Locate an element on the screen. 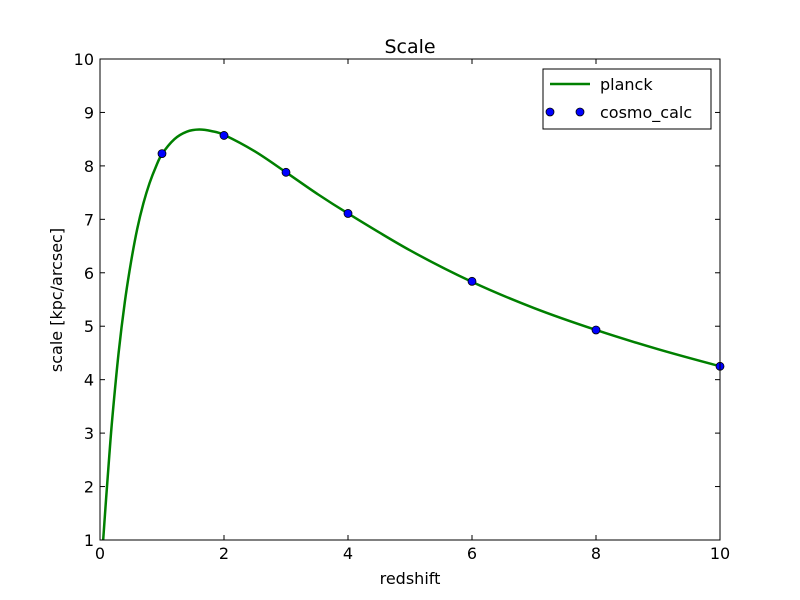 Image resolution: width=800 pixels, height=600 pixels. y-tick-label: 1 is located at coordinates (89, 540).